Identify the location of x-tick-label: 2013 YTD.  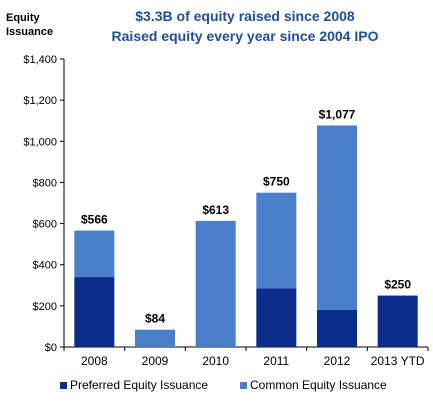
(398, 361).